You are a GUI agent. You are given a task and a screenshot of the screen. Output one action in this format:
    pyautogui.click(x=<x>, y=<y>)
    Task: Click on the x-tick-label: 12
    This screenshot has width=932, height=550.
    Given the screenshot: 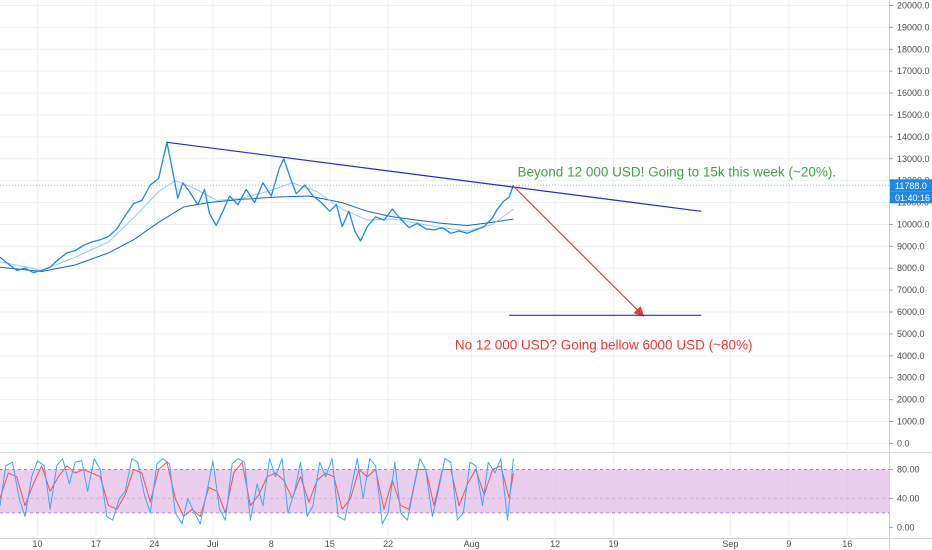 What is the action you would take?
    pyautogui.click(x=555, y=544)
    